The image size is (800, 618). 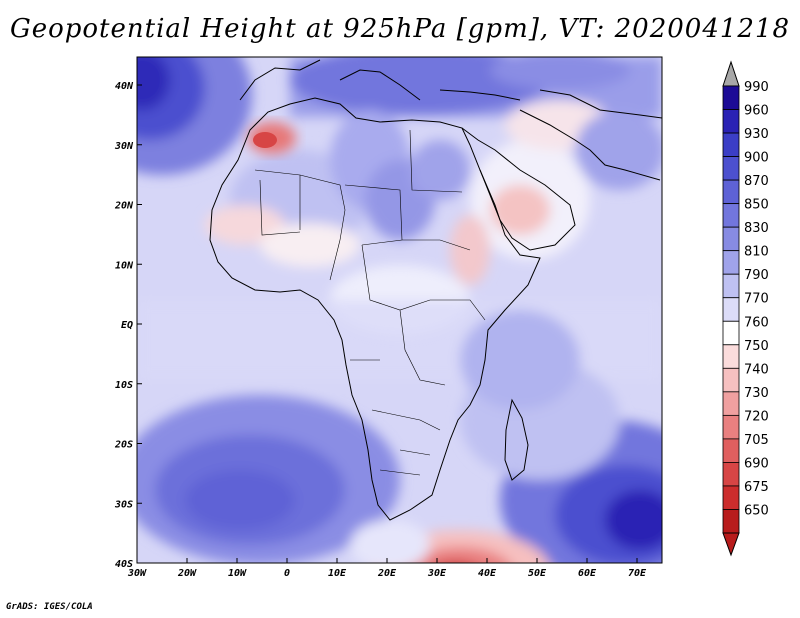 What do you see at coordinates (756, 87) in the screenshot?
I see `colorbar-label: 990` at bounding box center [756, 87].